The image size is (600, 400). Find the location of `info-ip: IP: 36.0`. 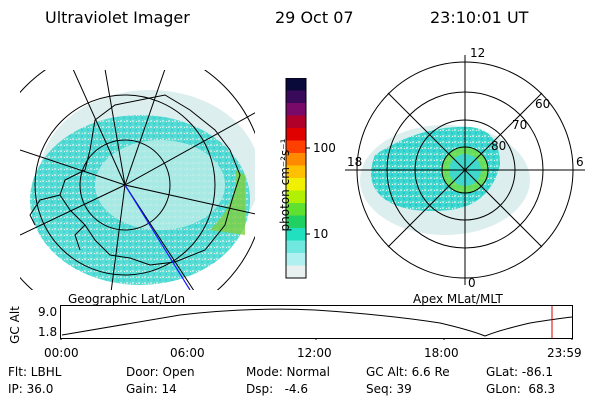

info-ip: IP: 36.0 is located at coordinates (31, 389).